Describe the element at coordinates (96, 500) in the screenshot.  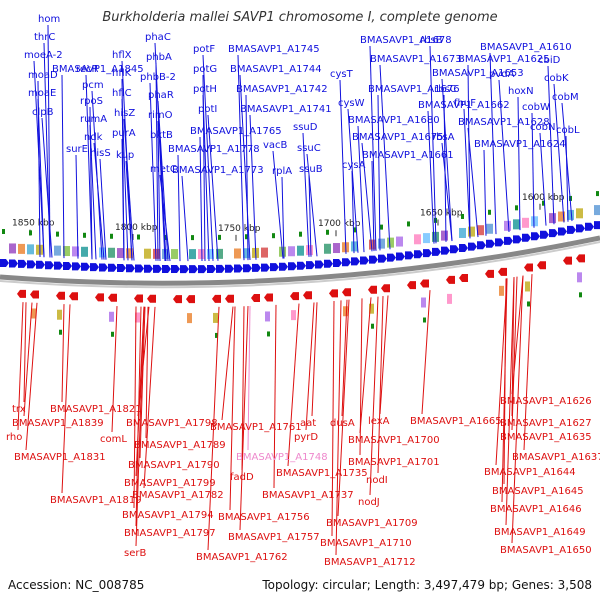
I see `reverse-gene-label: BMASAVP1_A1819` at that location.